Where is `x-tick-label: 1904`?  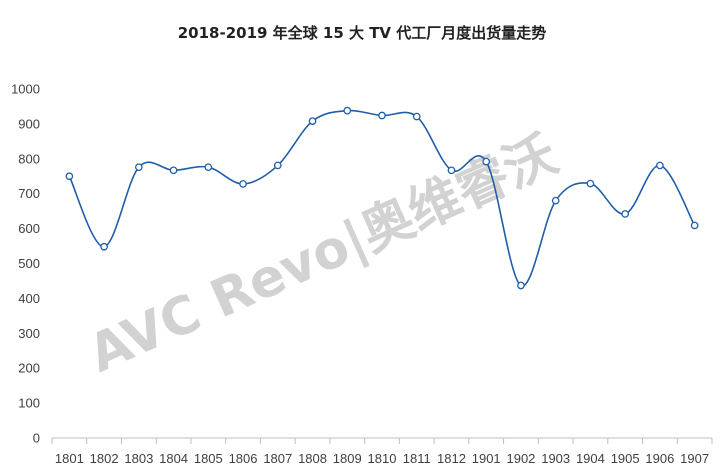
x-tick-label: 1904 is located at coordinates (590, 458).